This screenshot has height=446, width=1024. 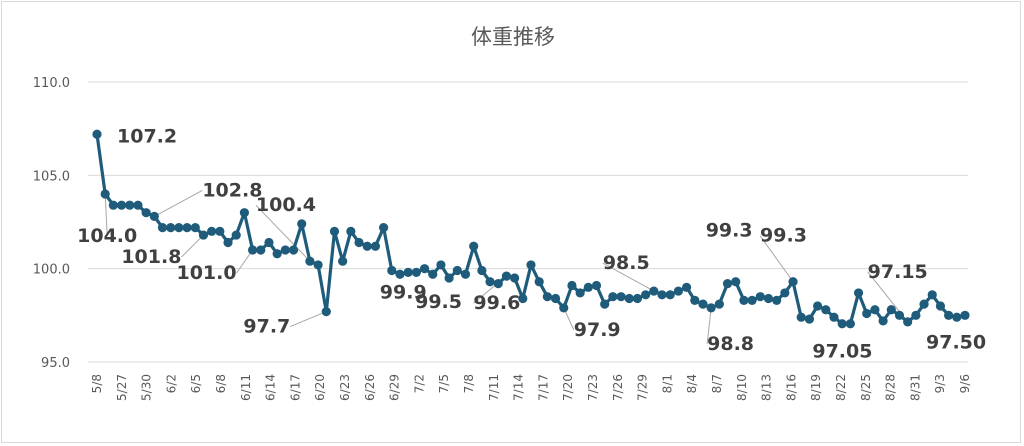 What do you see at coordinates (494, 387) in the screenshot?
I see `x-tick-label: 7/11` at bounding box center [494, 387].